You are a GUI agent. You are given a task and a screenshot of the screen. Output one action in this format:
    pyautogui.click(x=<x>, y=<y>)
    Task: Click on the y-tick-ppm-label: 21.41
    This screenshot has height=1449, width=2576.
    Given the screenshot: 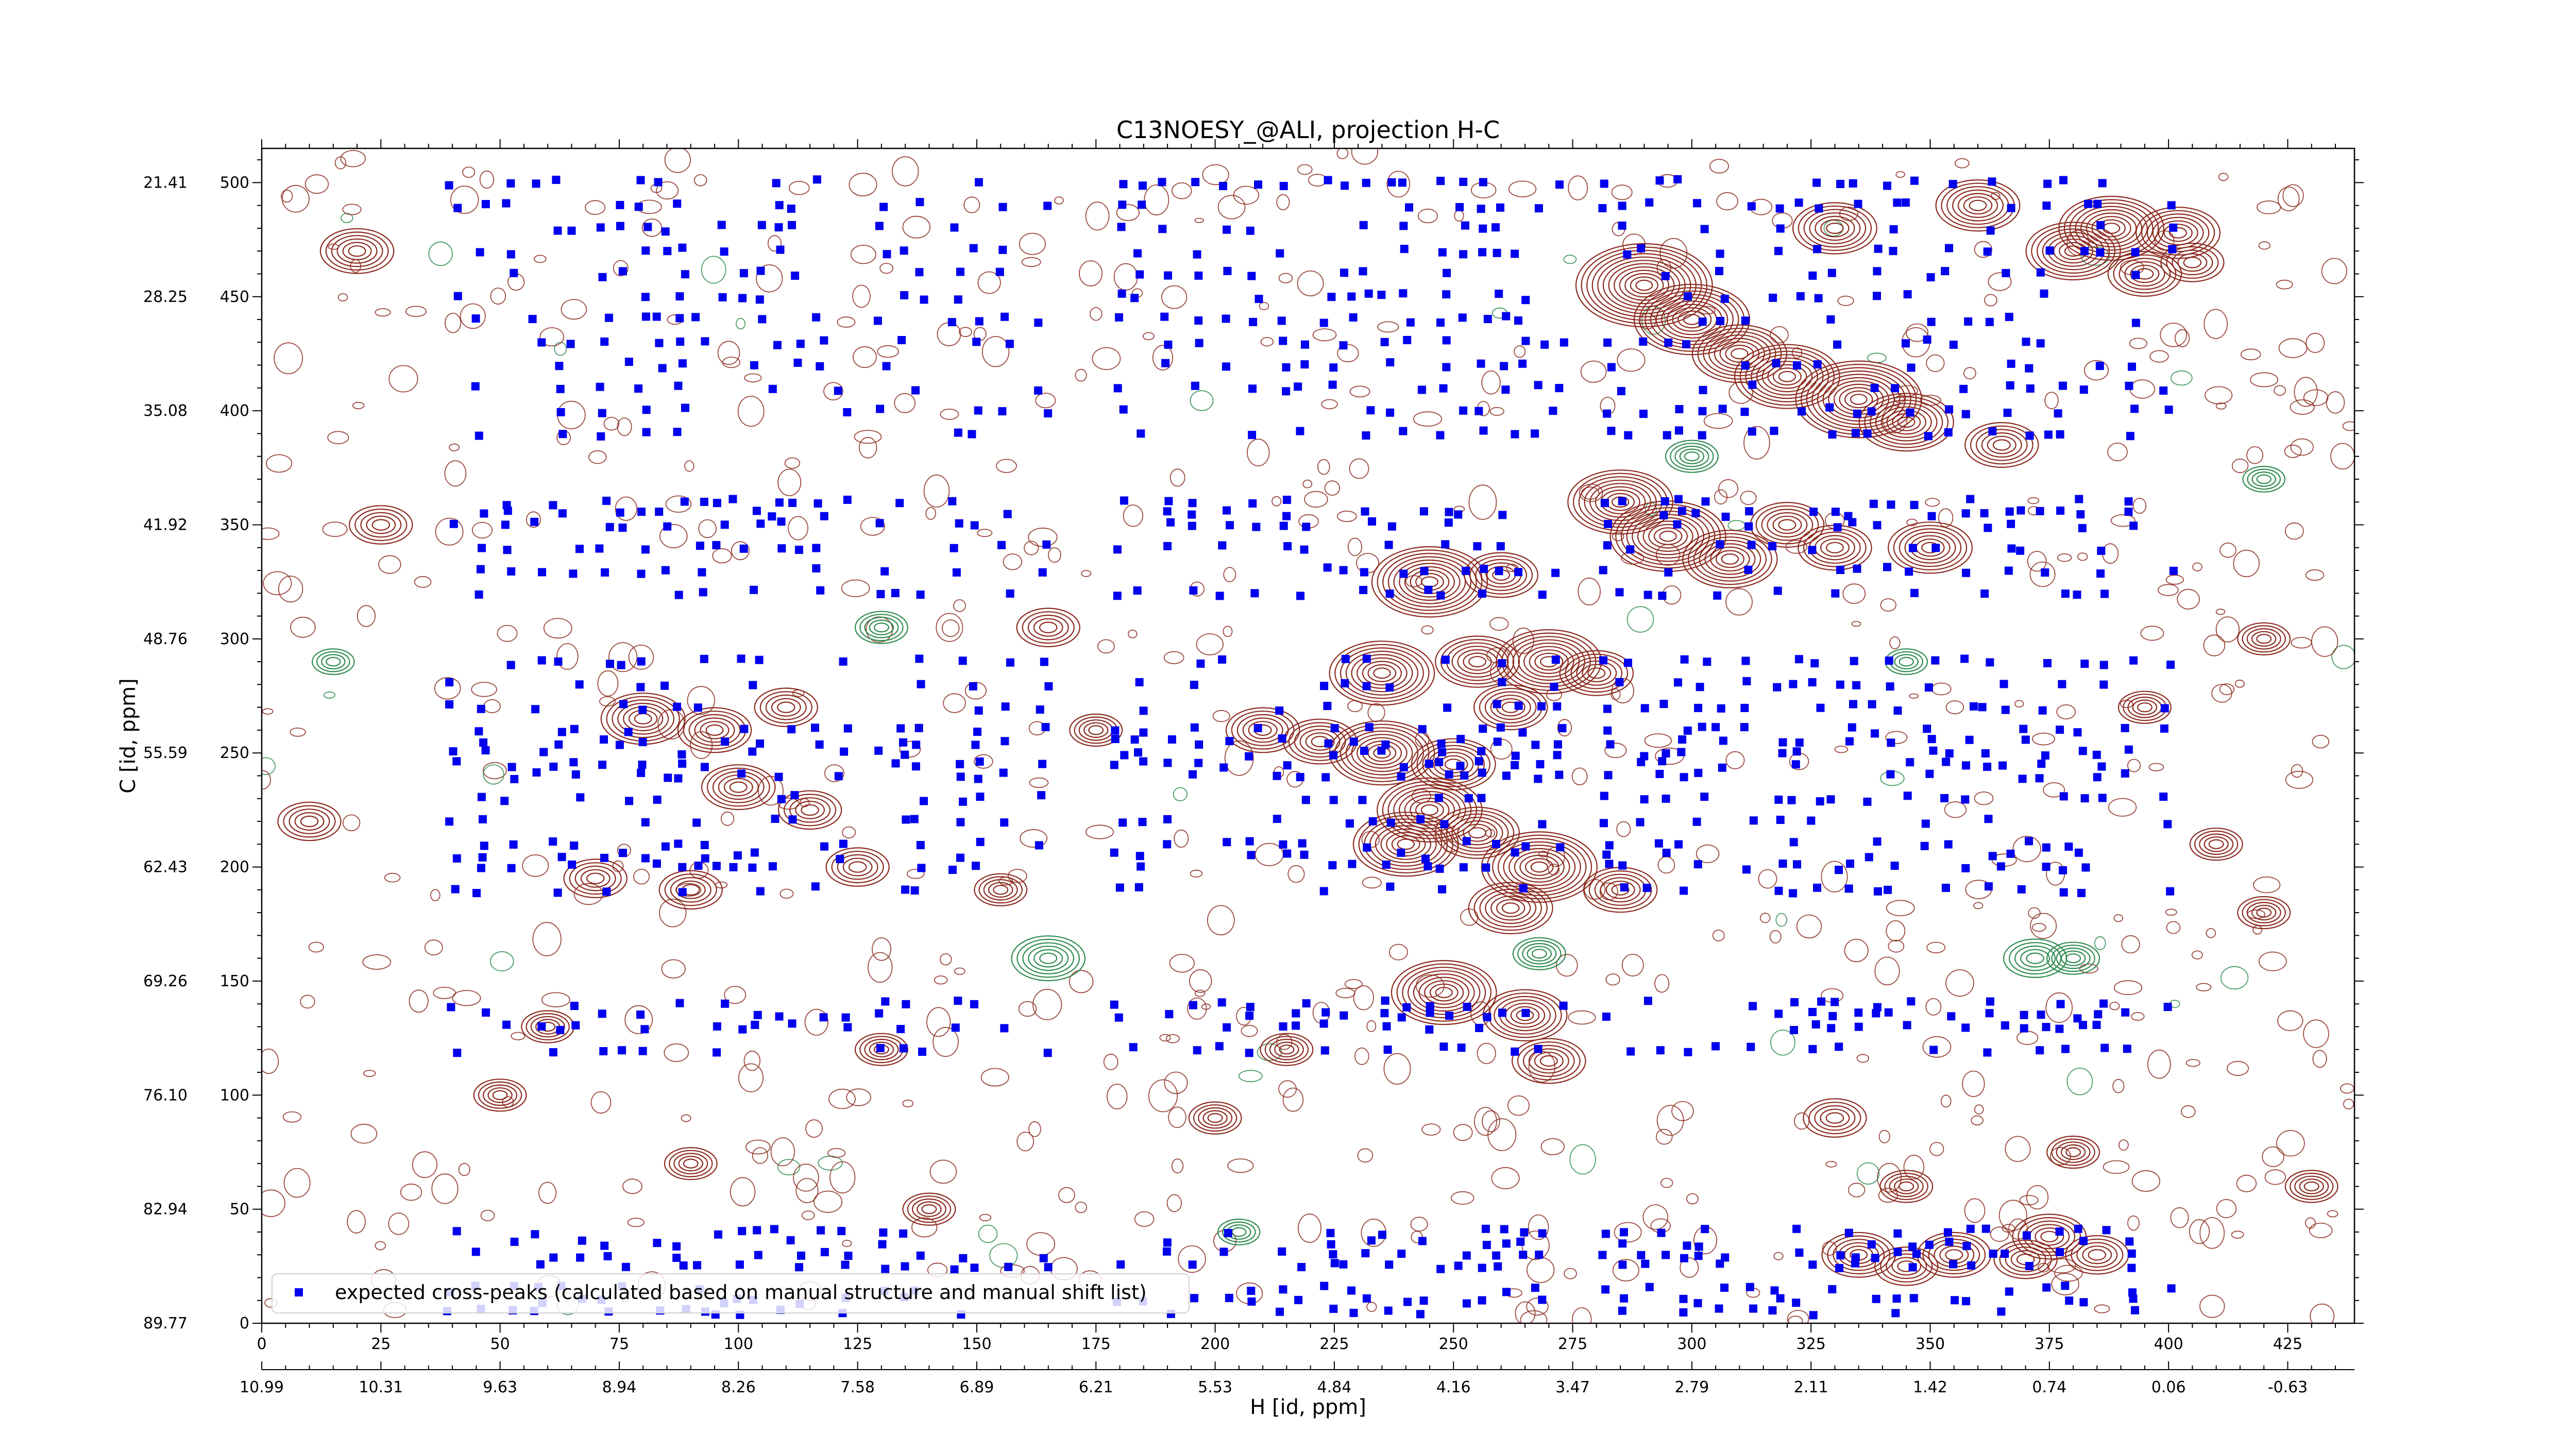 What is the action you would take?
    pyautogui.click(x=165, y=183)
    